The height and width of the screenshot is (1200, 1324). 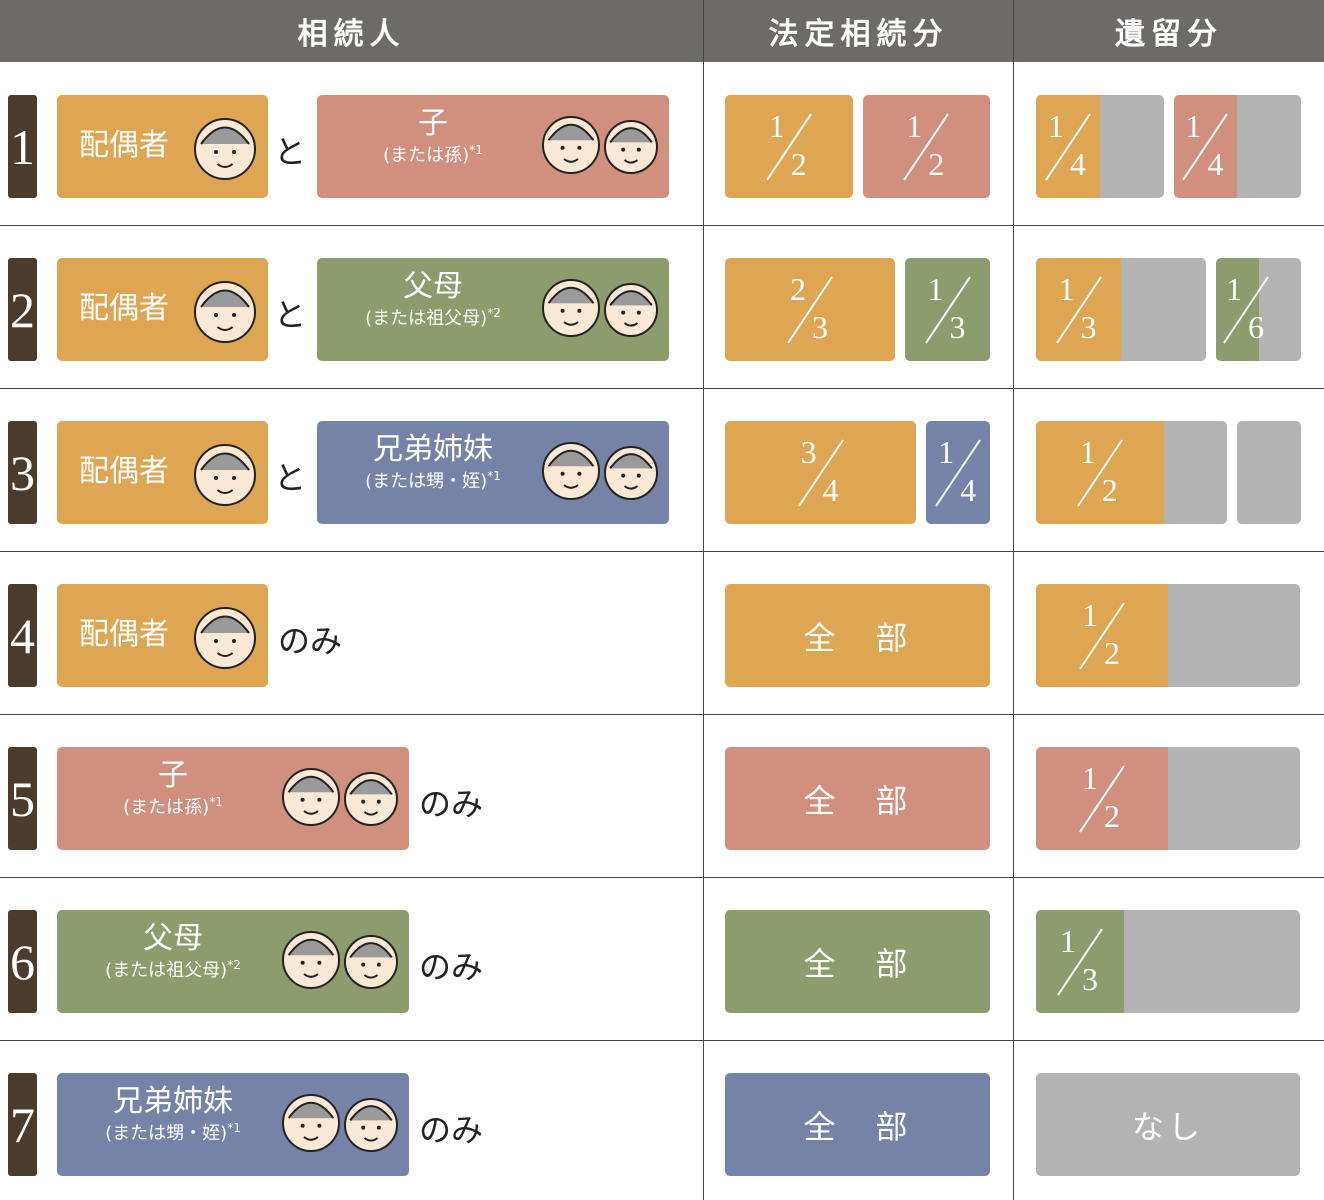 What do you see at coordinates (166, 970) in the screenshot?
I see `heir-note-text: (または祖父母)` at bounding box center [166, 970].